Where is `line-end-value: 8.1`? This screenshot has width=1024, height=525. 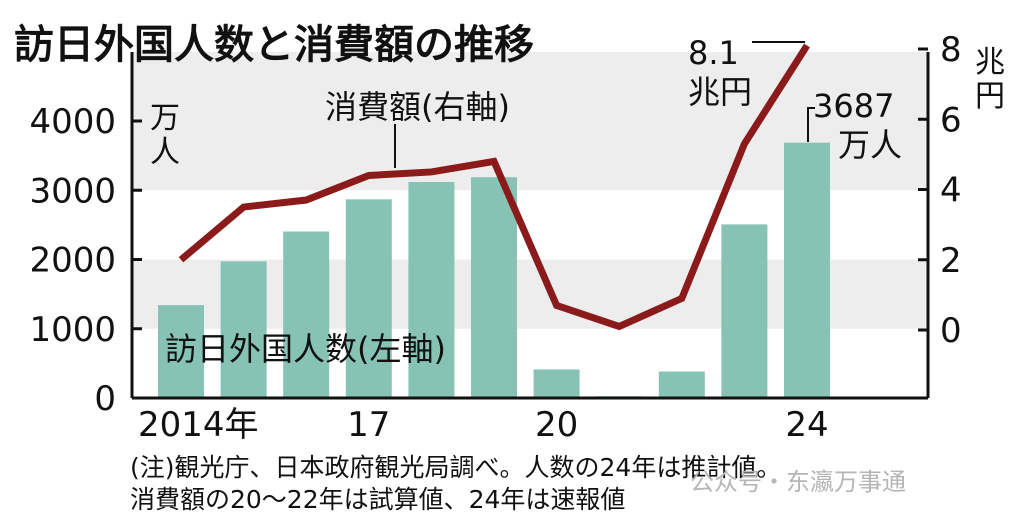
line-end-value: 8.1 is located at coordinates (713, 53).